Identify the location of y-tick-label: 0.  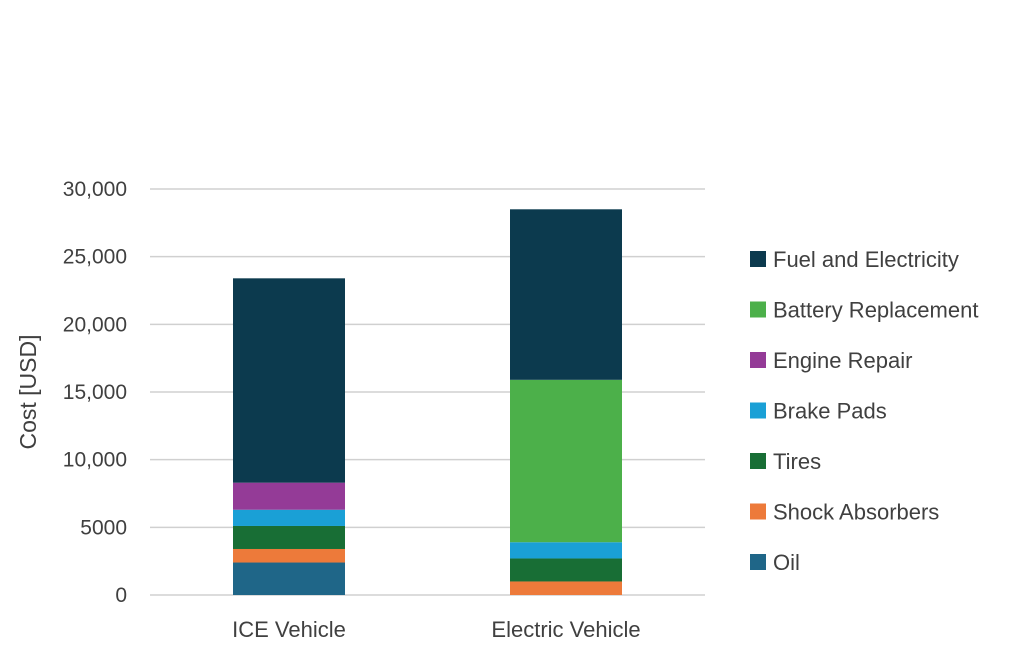
(121, 595).